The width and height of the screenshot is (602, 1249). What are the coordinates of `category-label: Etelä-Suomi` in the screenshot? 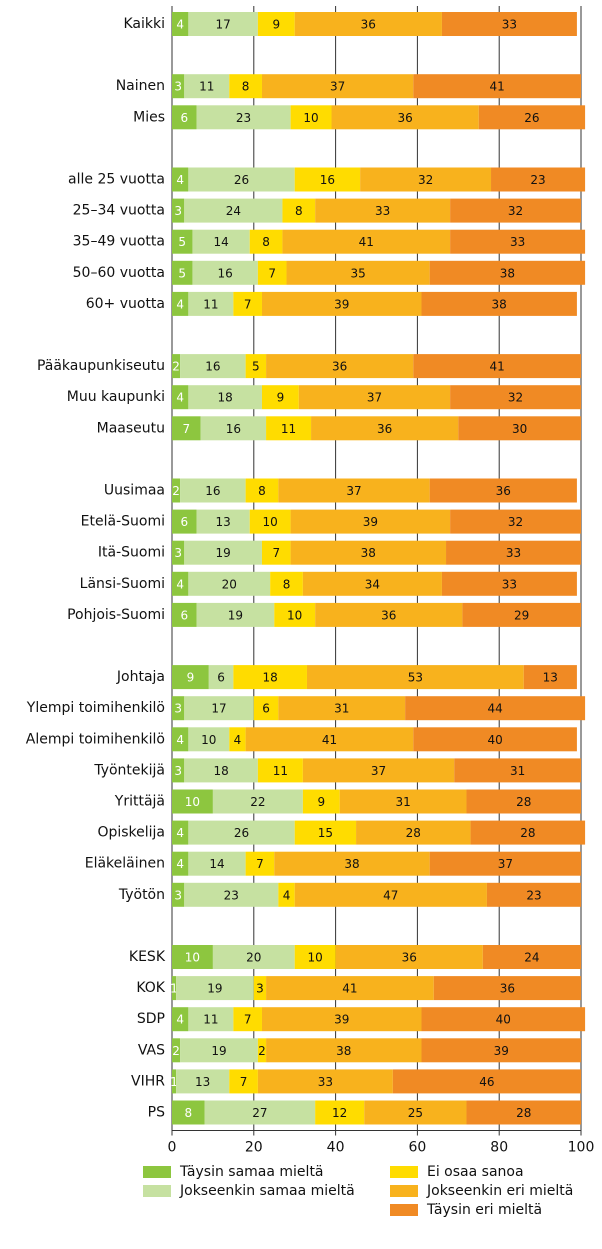 It's located at (123, 522).